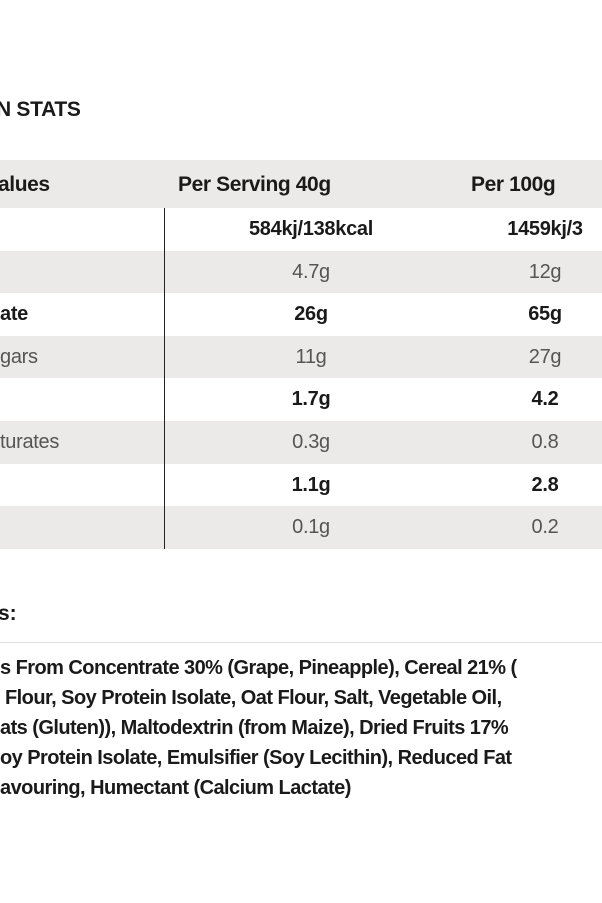  I want to click on table-row: 1.7g 4.2, so click(301, 399).